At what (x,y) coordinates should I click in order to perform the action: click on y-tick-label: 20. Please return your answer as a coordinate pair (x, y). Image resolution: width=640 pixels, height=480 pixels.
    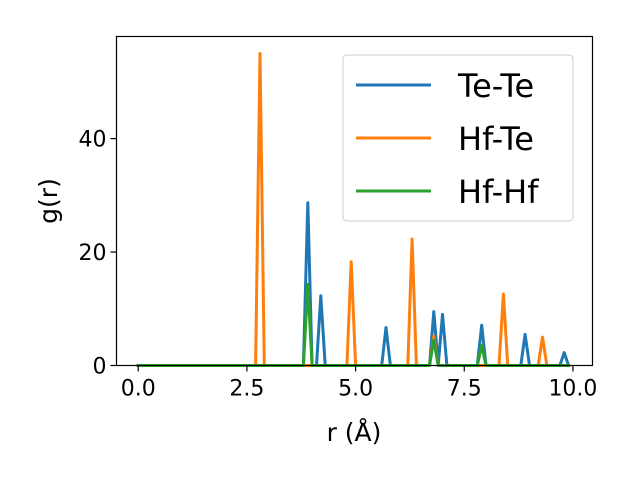
    Looking at the image, I should click on (93, 253).